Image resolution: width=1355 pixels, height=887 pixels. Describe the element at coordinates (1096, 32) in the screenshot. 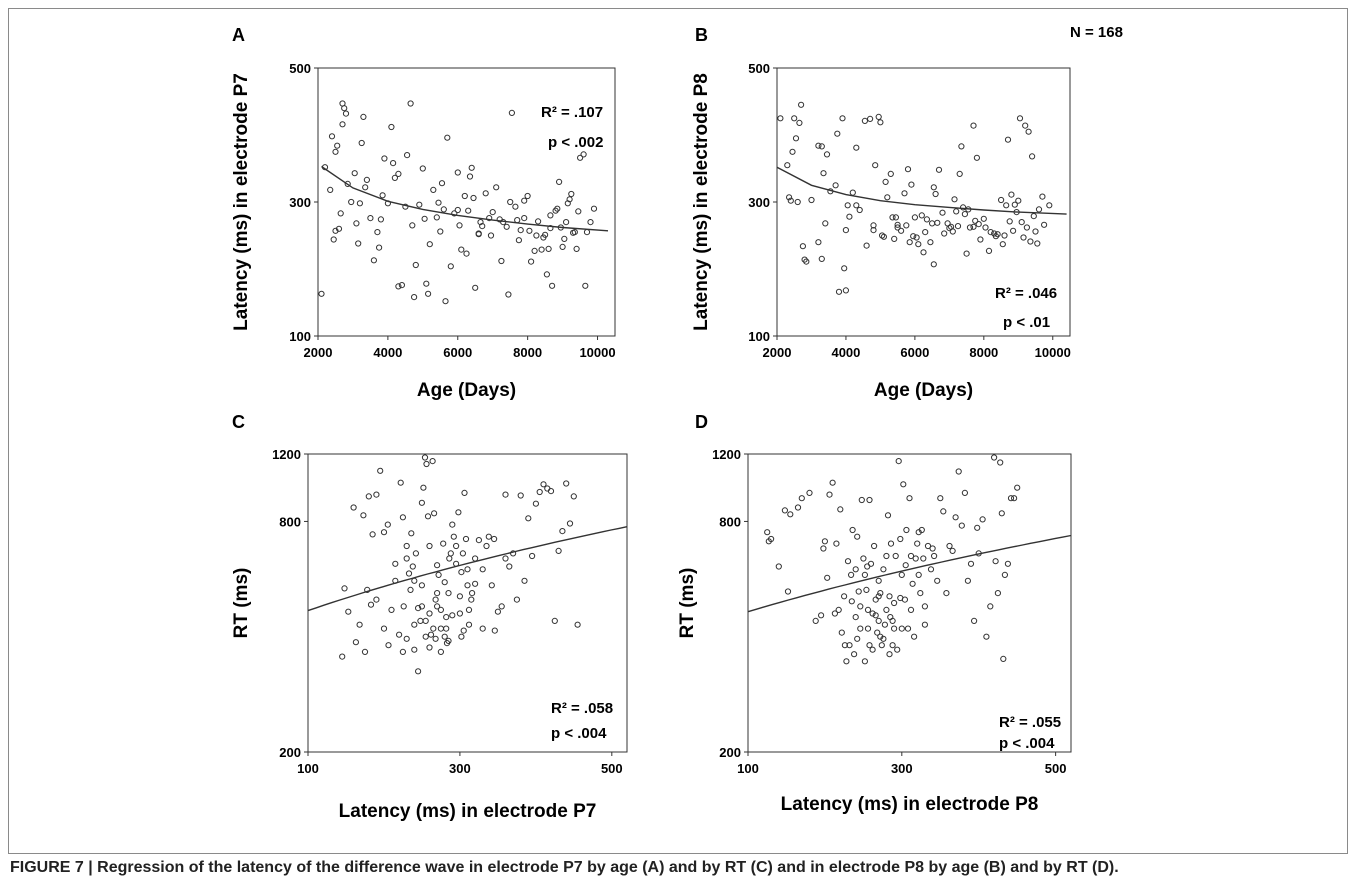

I see `sample-size-label: N = 168` at that location.